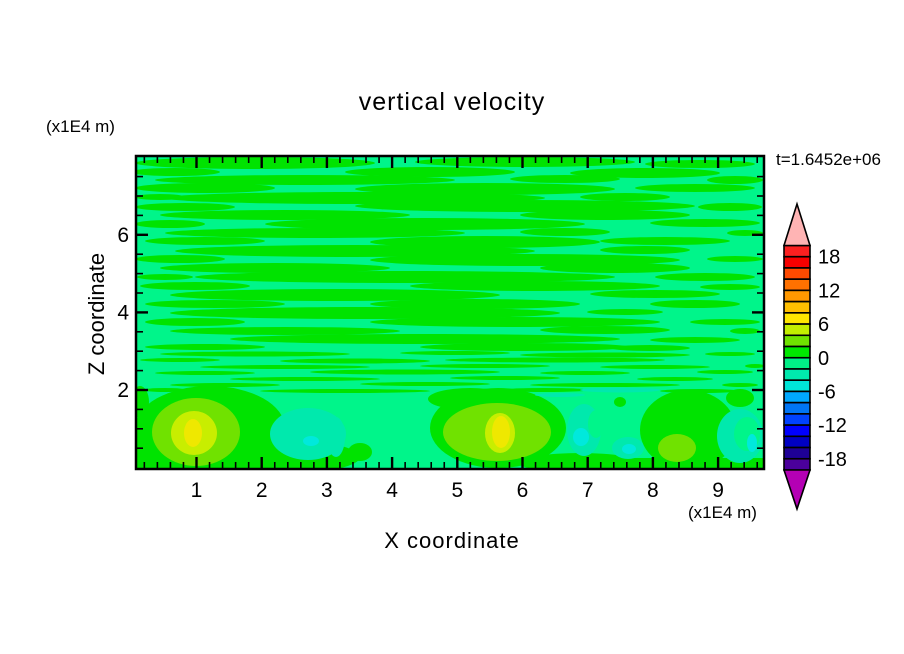 The height and width of the screenshot is (654, 904). What do you see at coordinates (123, 390) in the screenshot?
I see `z-tick-label: 2` at bounding box center [123, 390].